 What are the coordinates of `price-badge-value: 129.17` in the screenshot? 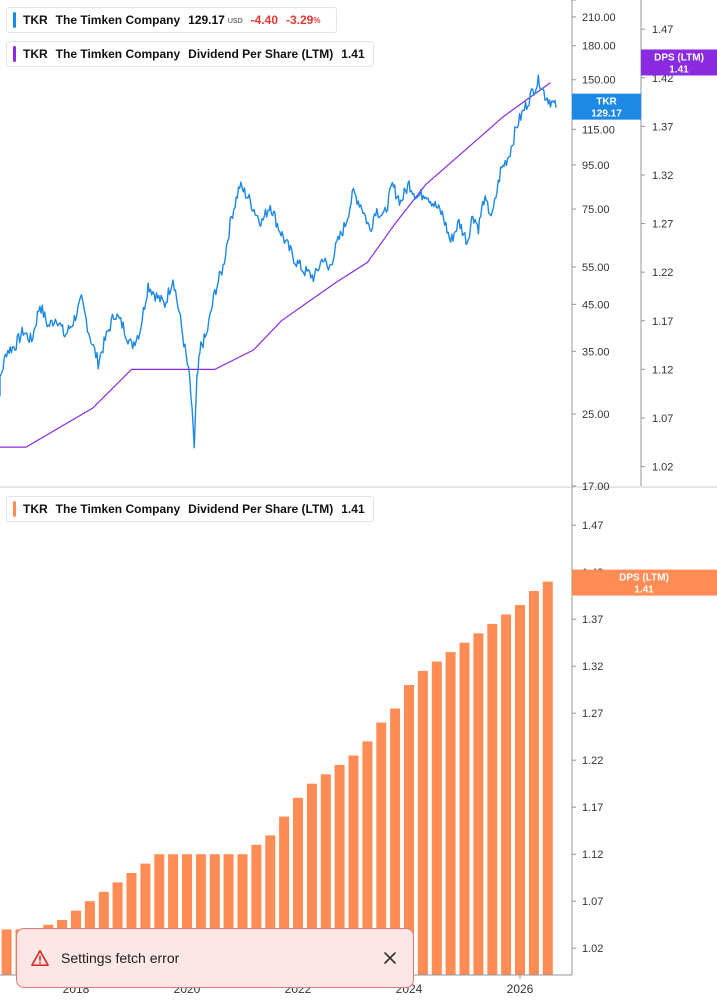 It's located at (606, 114).